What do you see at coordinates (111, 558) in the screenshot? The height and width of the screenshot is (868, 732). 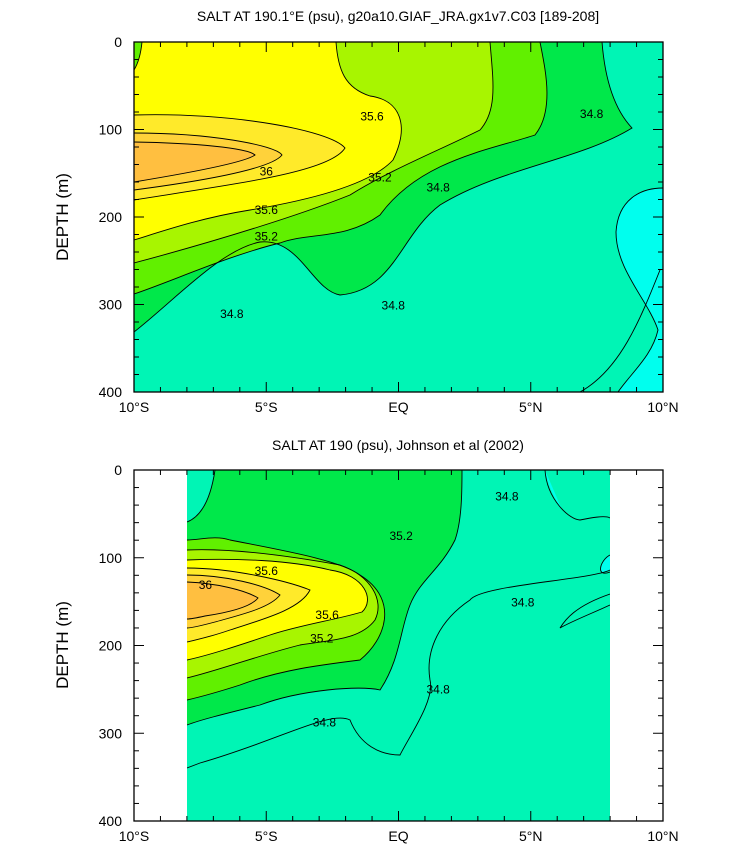 I see `bottom-y-tick-label: 100` at bounding box center [111, 558].